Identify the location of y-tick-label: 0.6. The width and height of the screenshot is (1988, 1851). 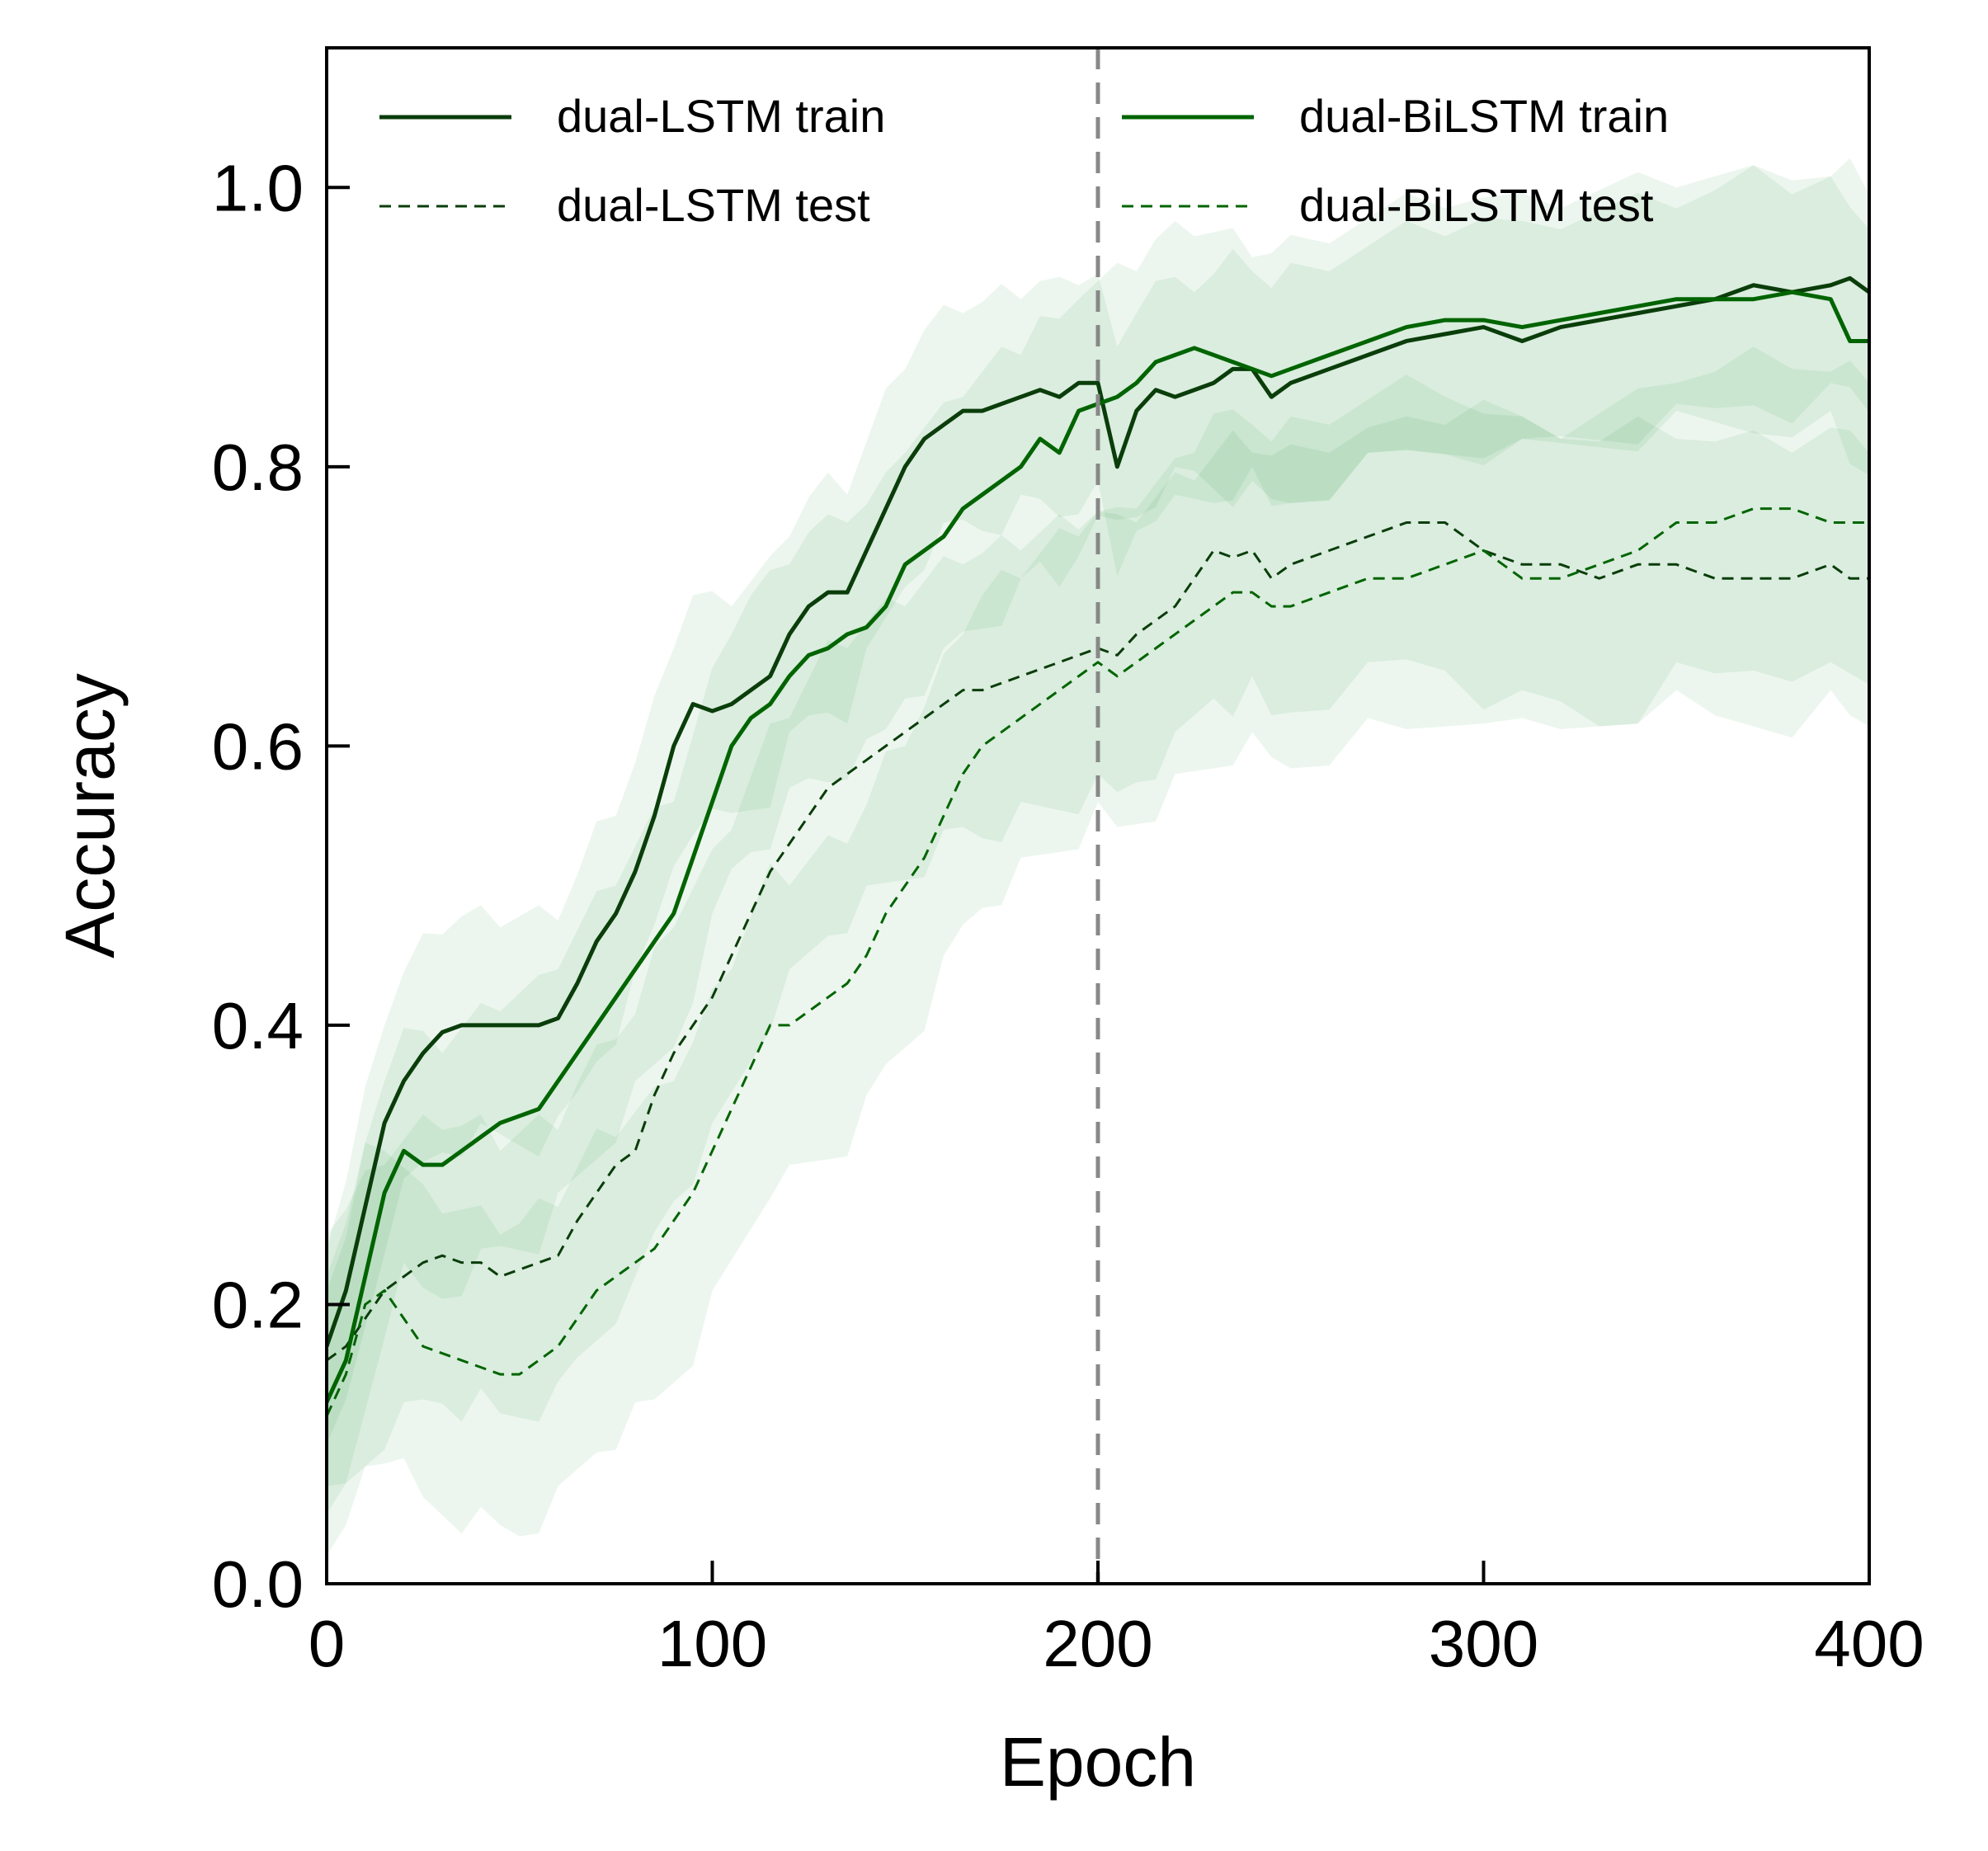
(258, 746).